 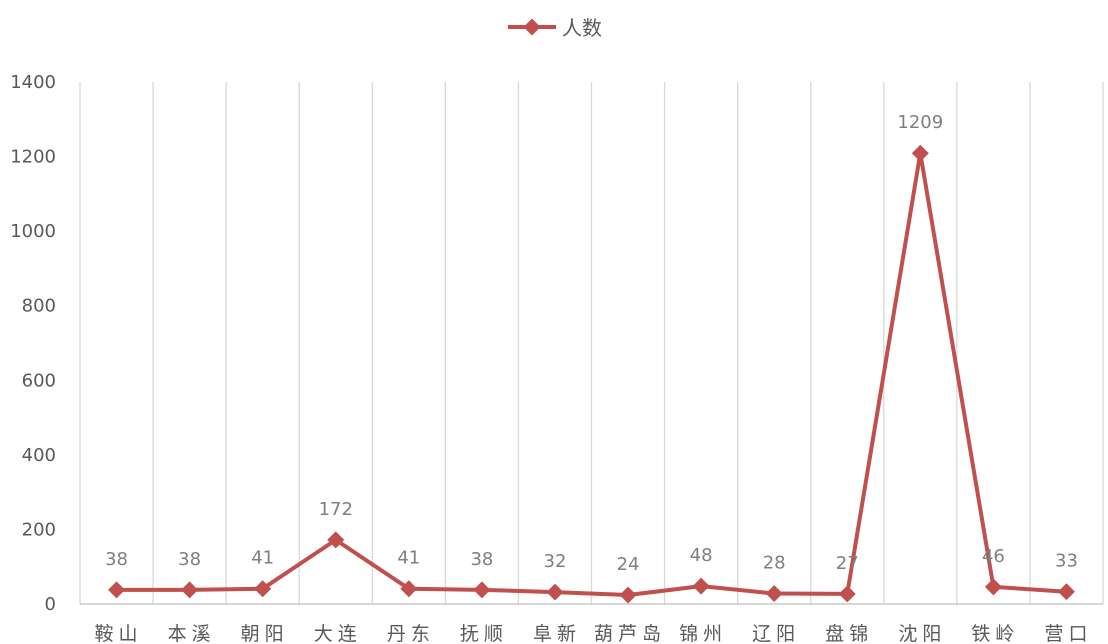 What do you see at coordinates (776, 633) in the screenshot?
I see `x-category-label: 辽阳` at bounding box center [776, 633].